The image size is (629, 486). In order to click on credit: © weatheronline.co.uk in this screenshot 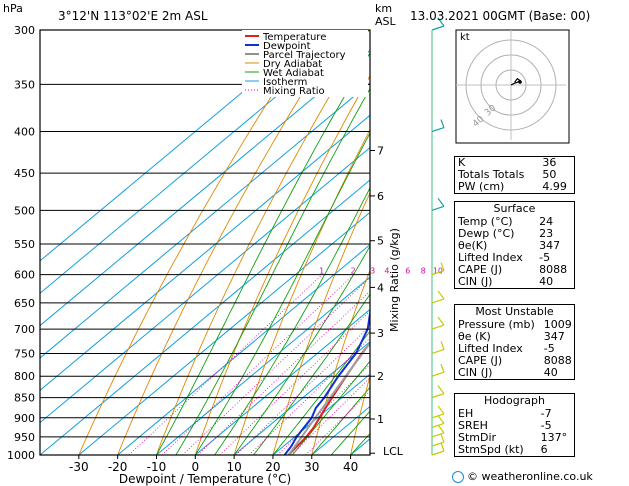, I will do `click(522, 476)`.